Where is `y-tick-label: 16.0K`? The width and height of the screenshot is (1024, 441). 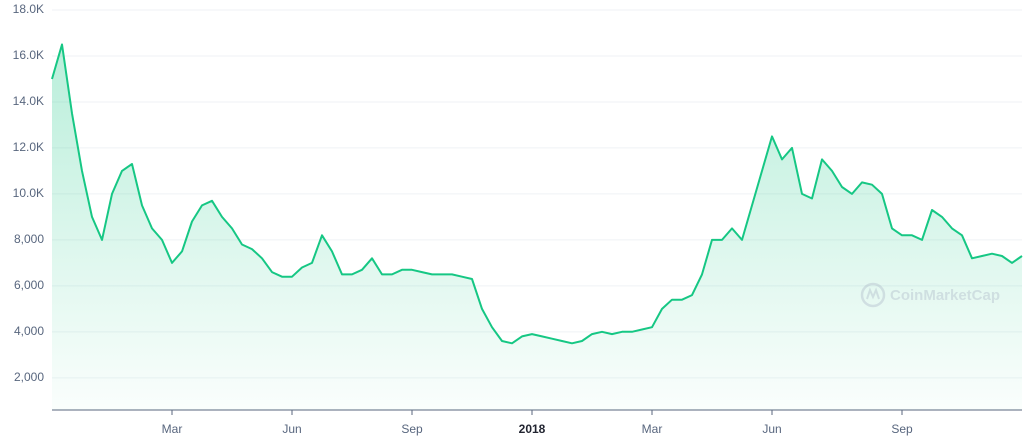 y-tick-label: 16.0K is located at coordinates (28, 55).